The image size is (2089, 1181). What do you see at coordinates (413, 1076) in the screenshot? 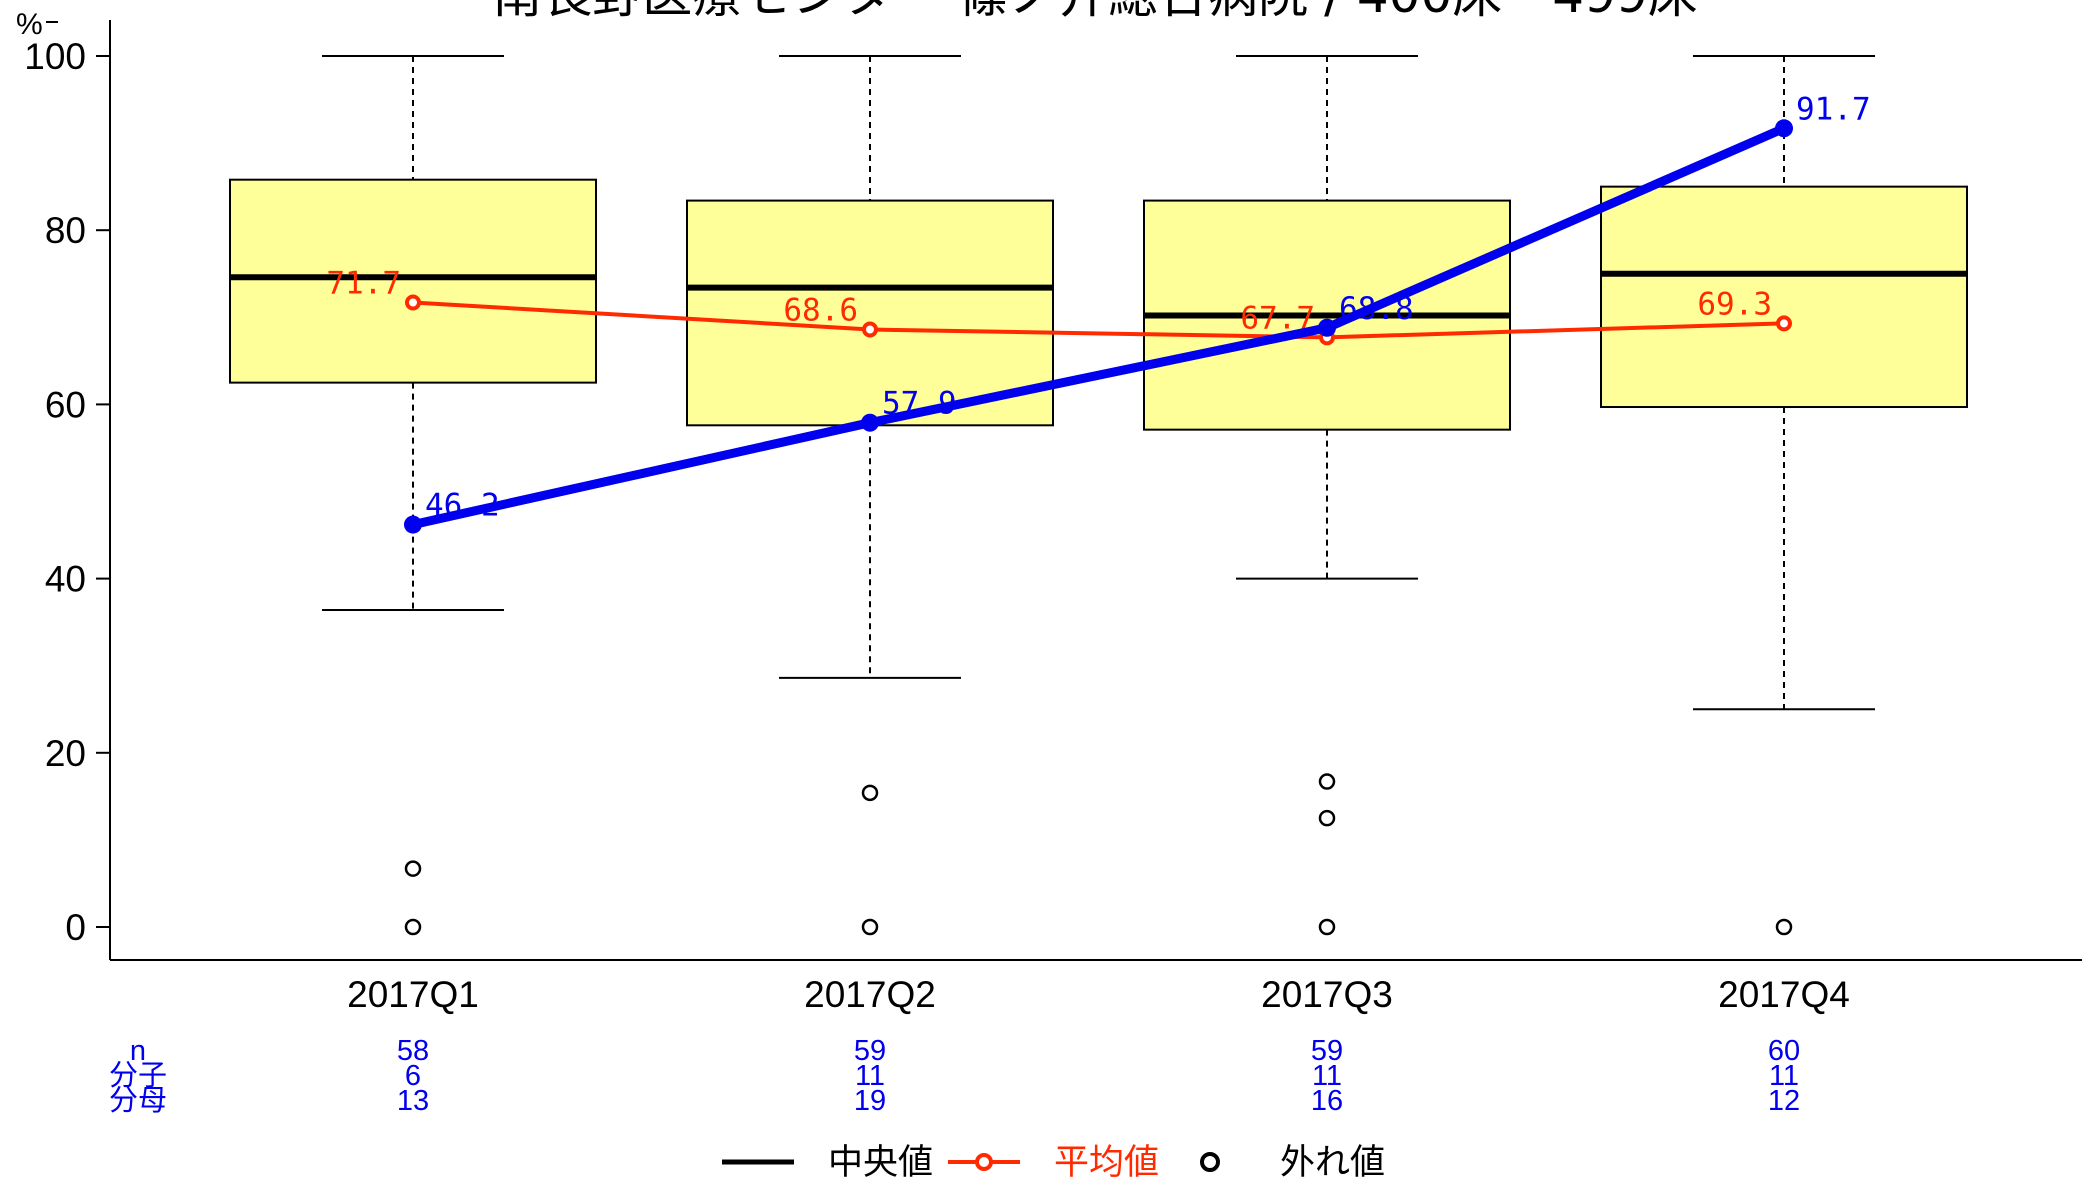
I see `count-value: 6` at bounding box center [413, 1076].